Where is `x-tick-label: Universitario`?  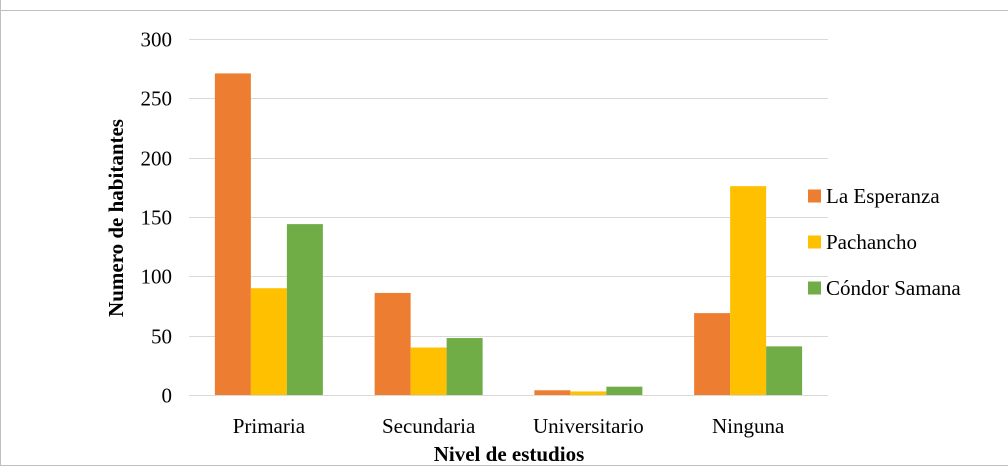 x-tick-label: Universitario is located at coordinates (588, 426).